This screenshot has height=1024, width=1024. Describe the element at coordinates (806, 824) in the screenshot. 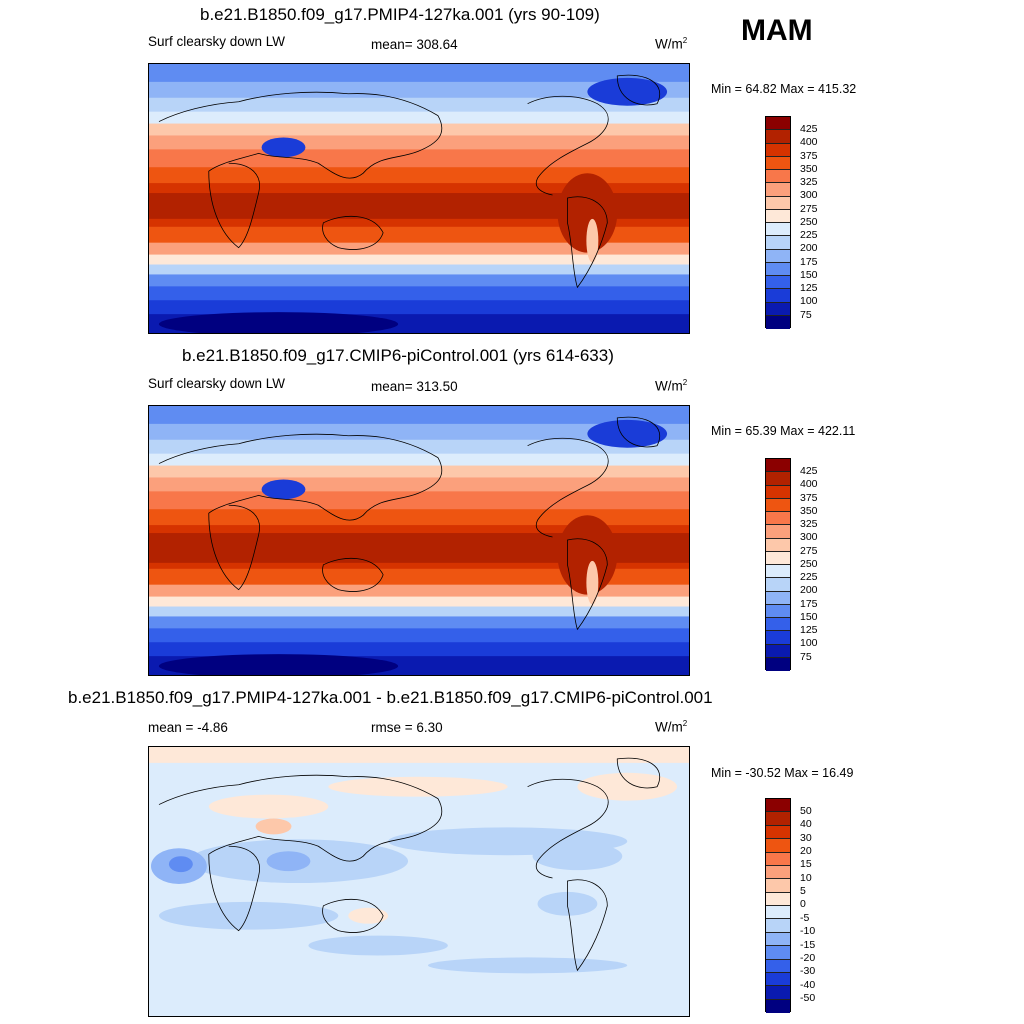

I see `colorbar-3-label: 40` at that location.